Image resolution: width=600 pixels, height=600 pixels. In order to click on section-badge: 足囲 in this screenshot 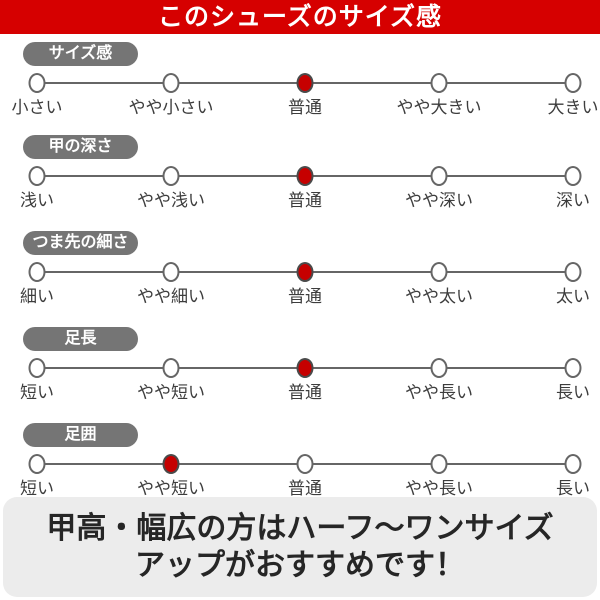, I will do `click(80, 435)`.